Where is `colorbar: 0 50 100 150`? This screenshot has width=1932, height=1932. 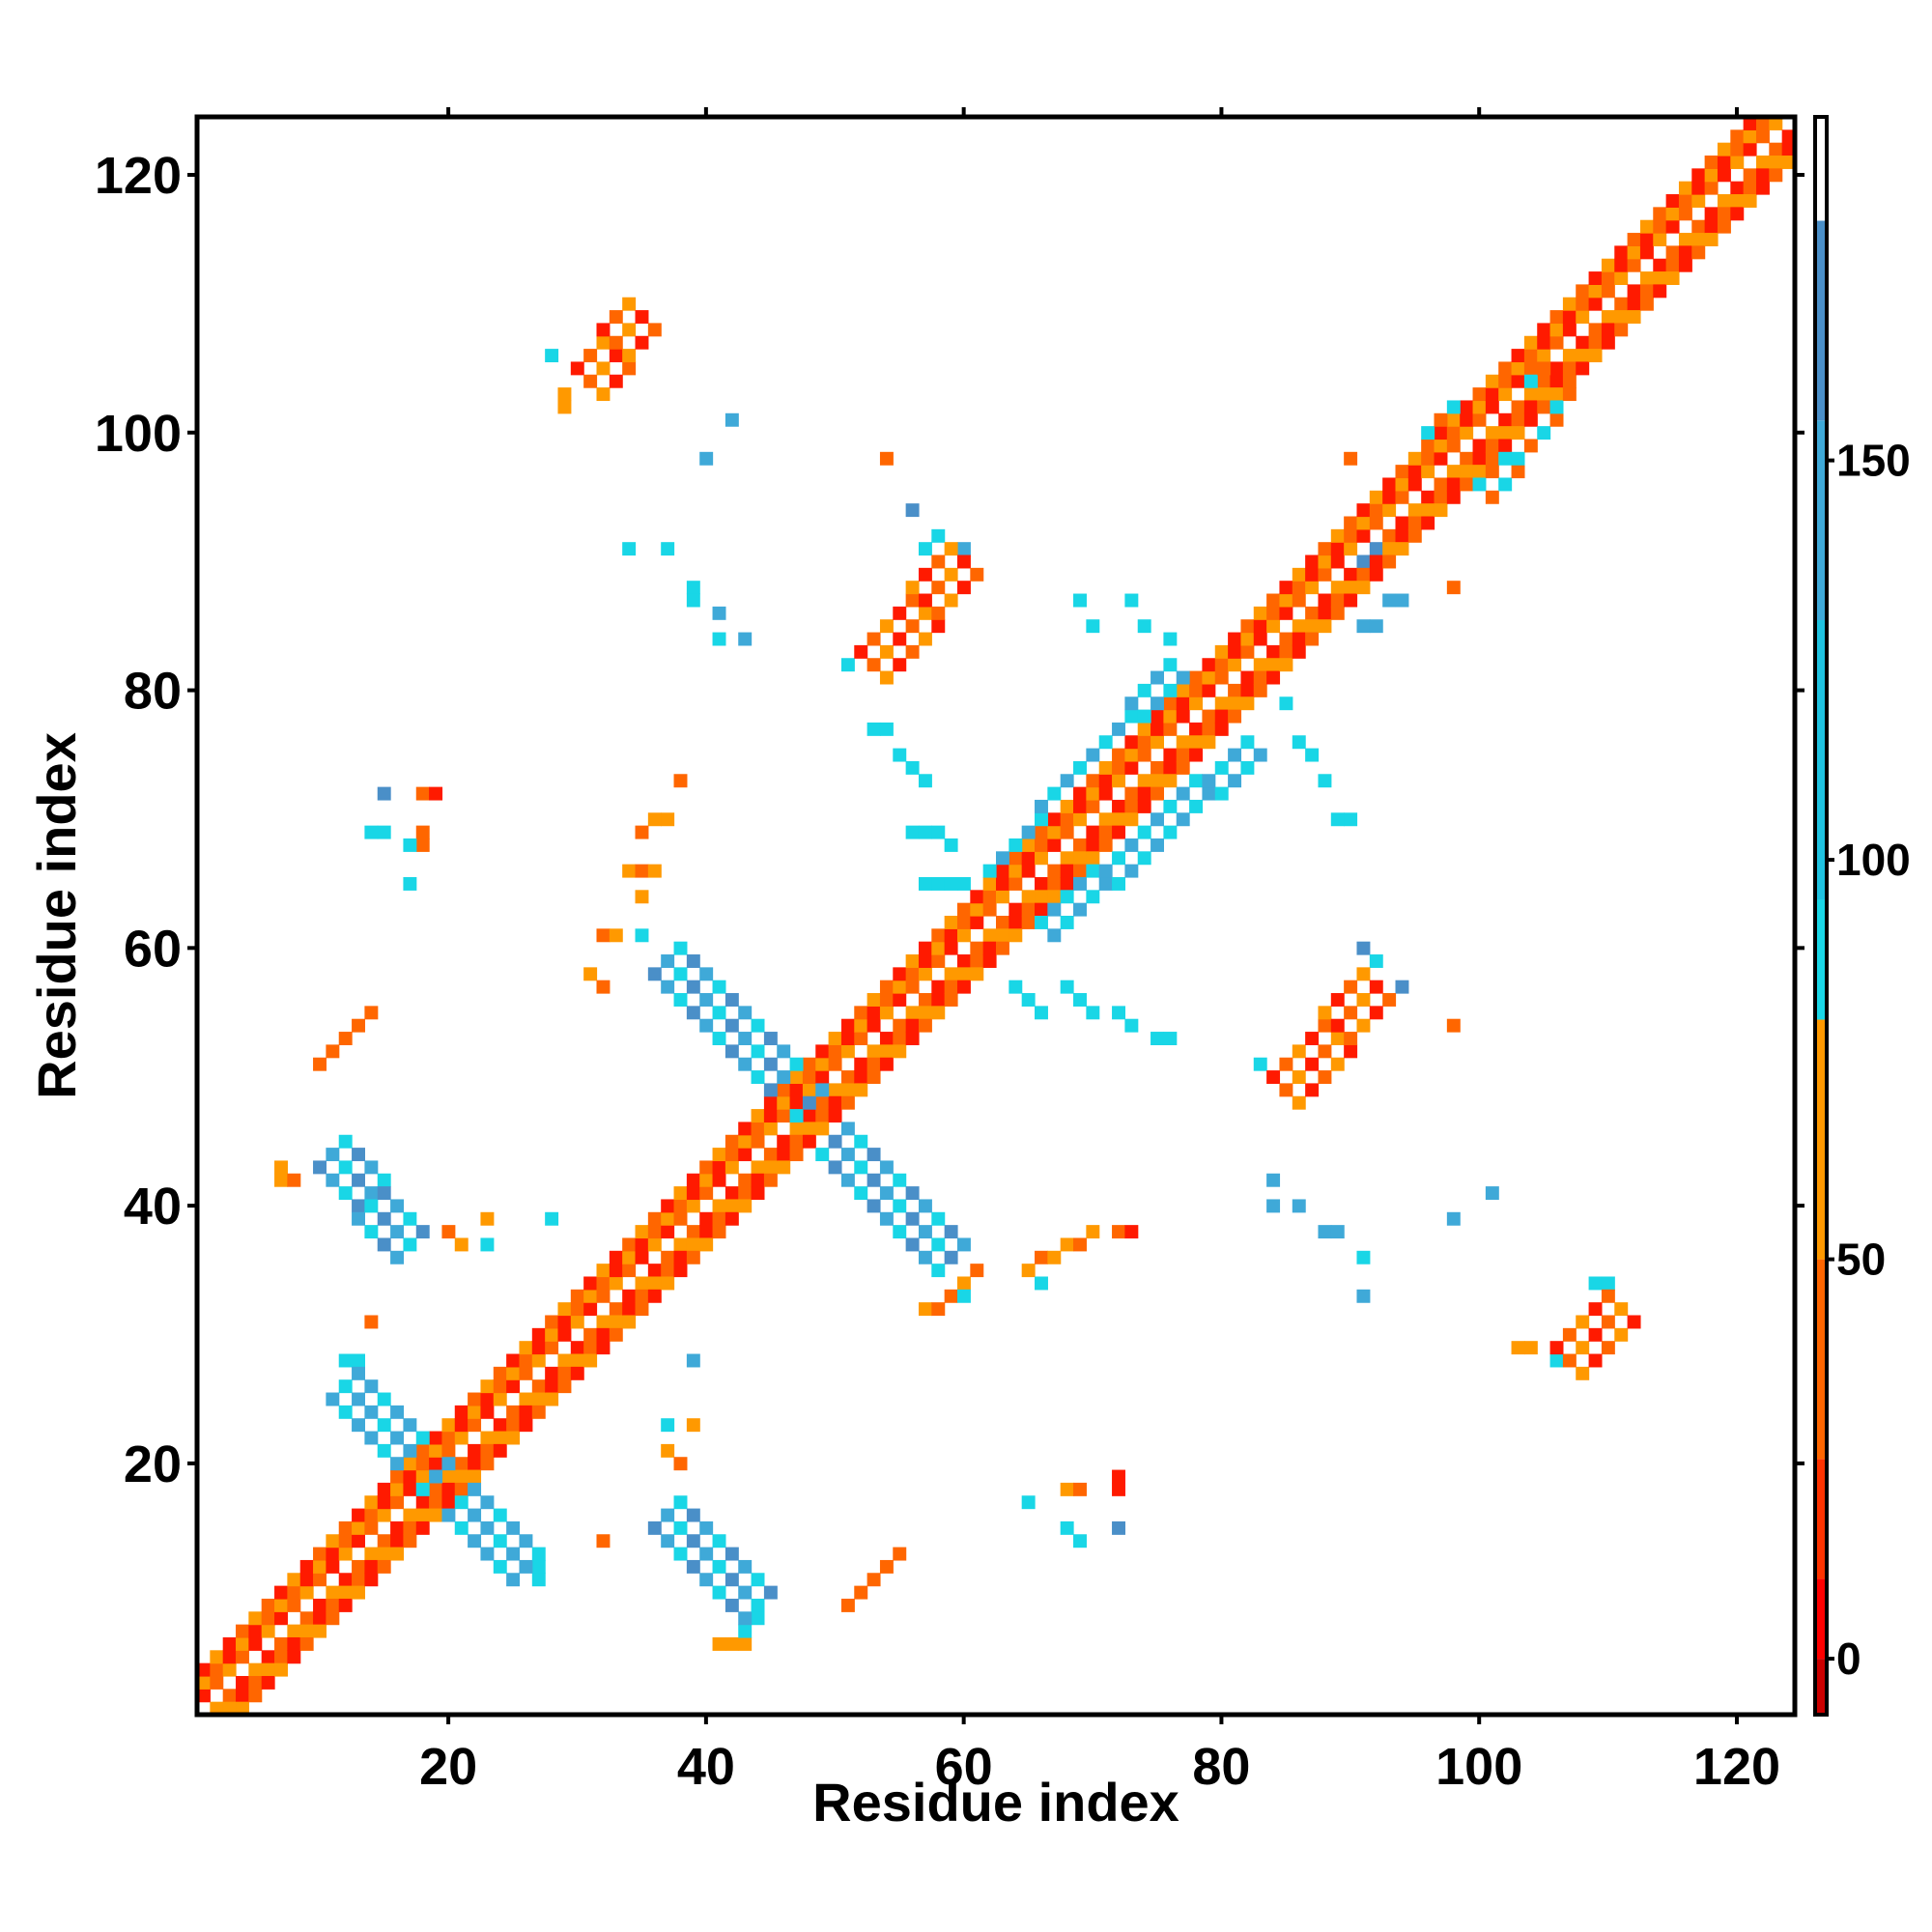
colorbar: 0 50 100 150 is located at coordinates (1862, 916).